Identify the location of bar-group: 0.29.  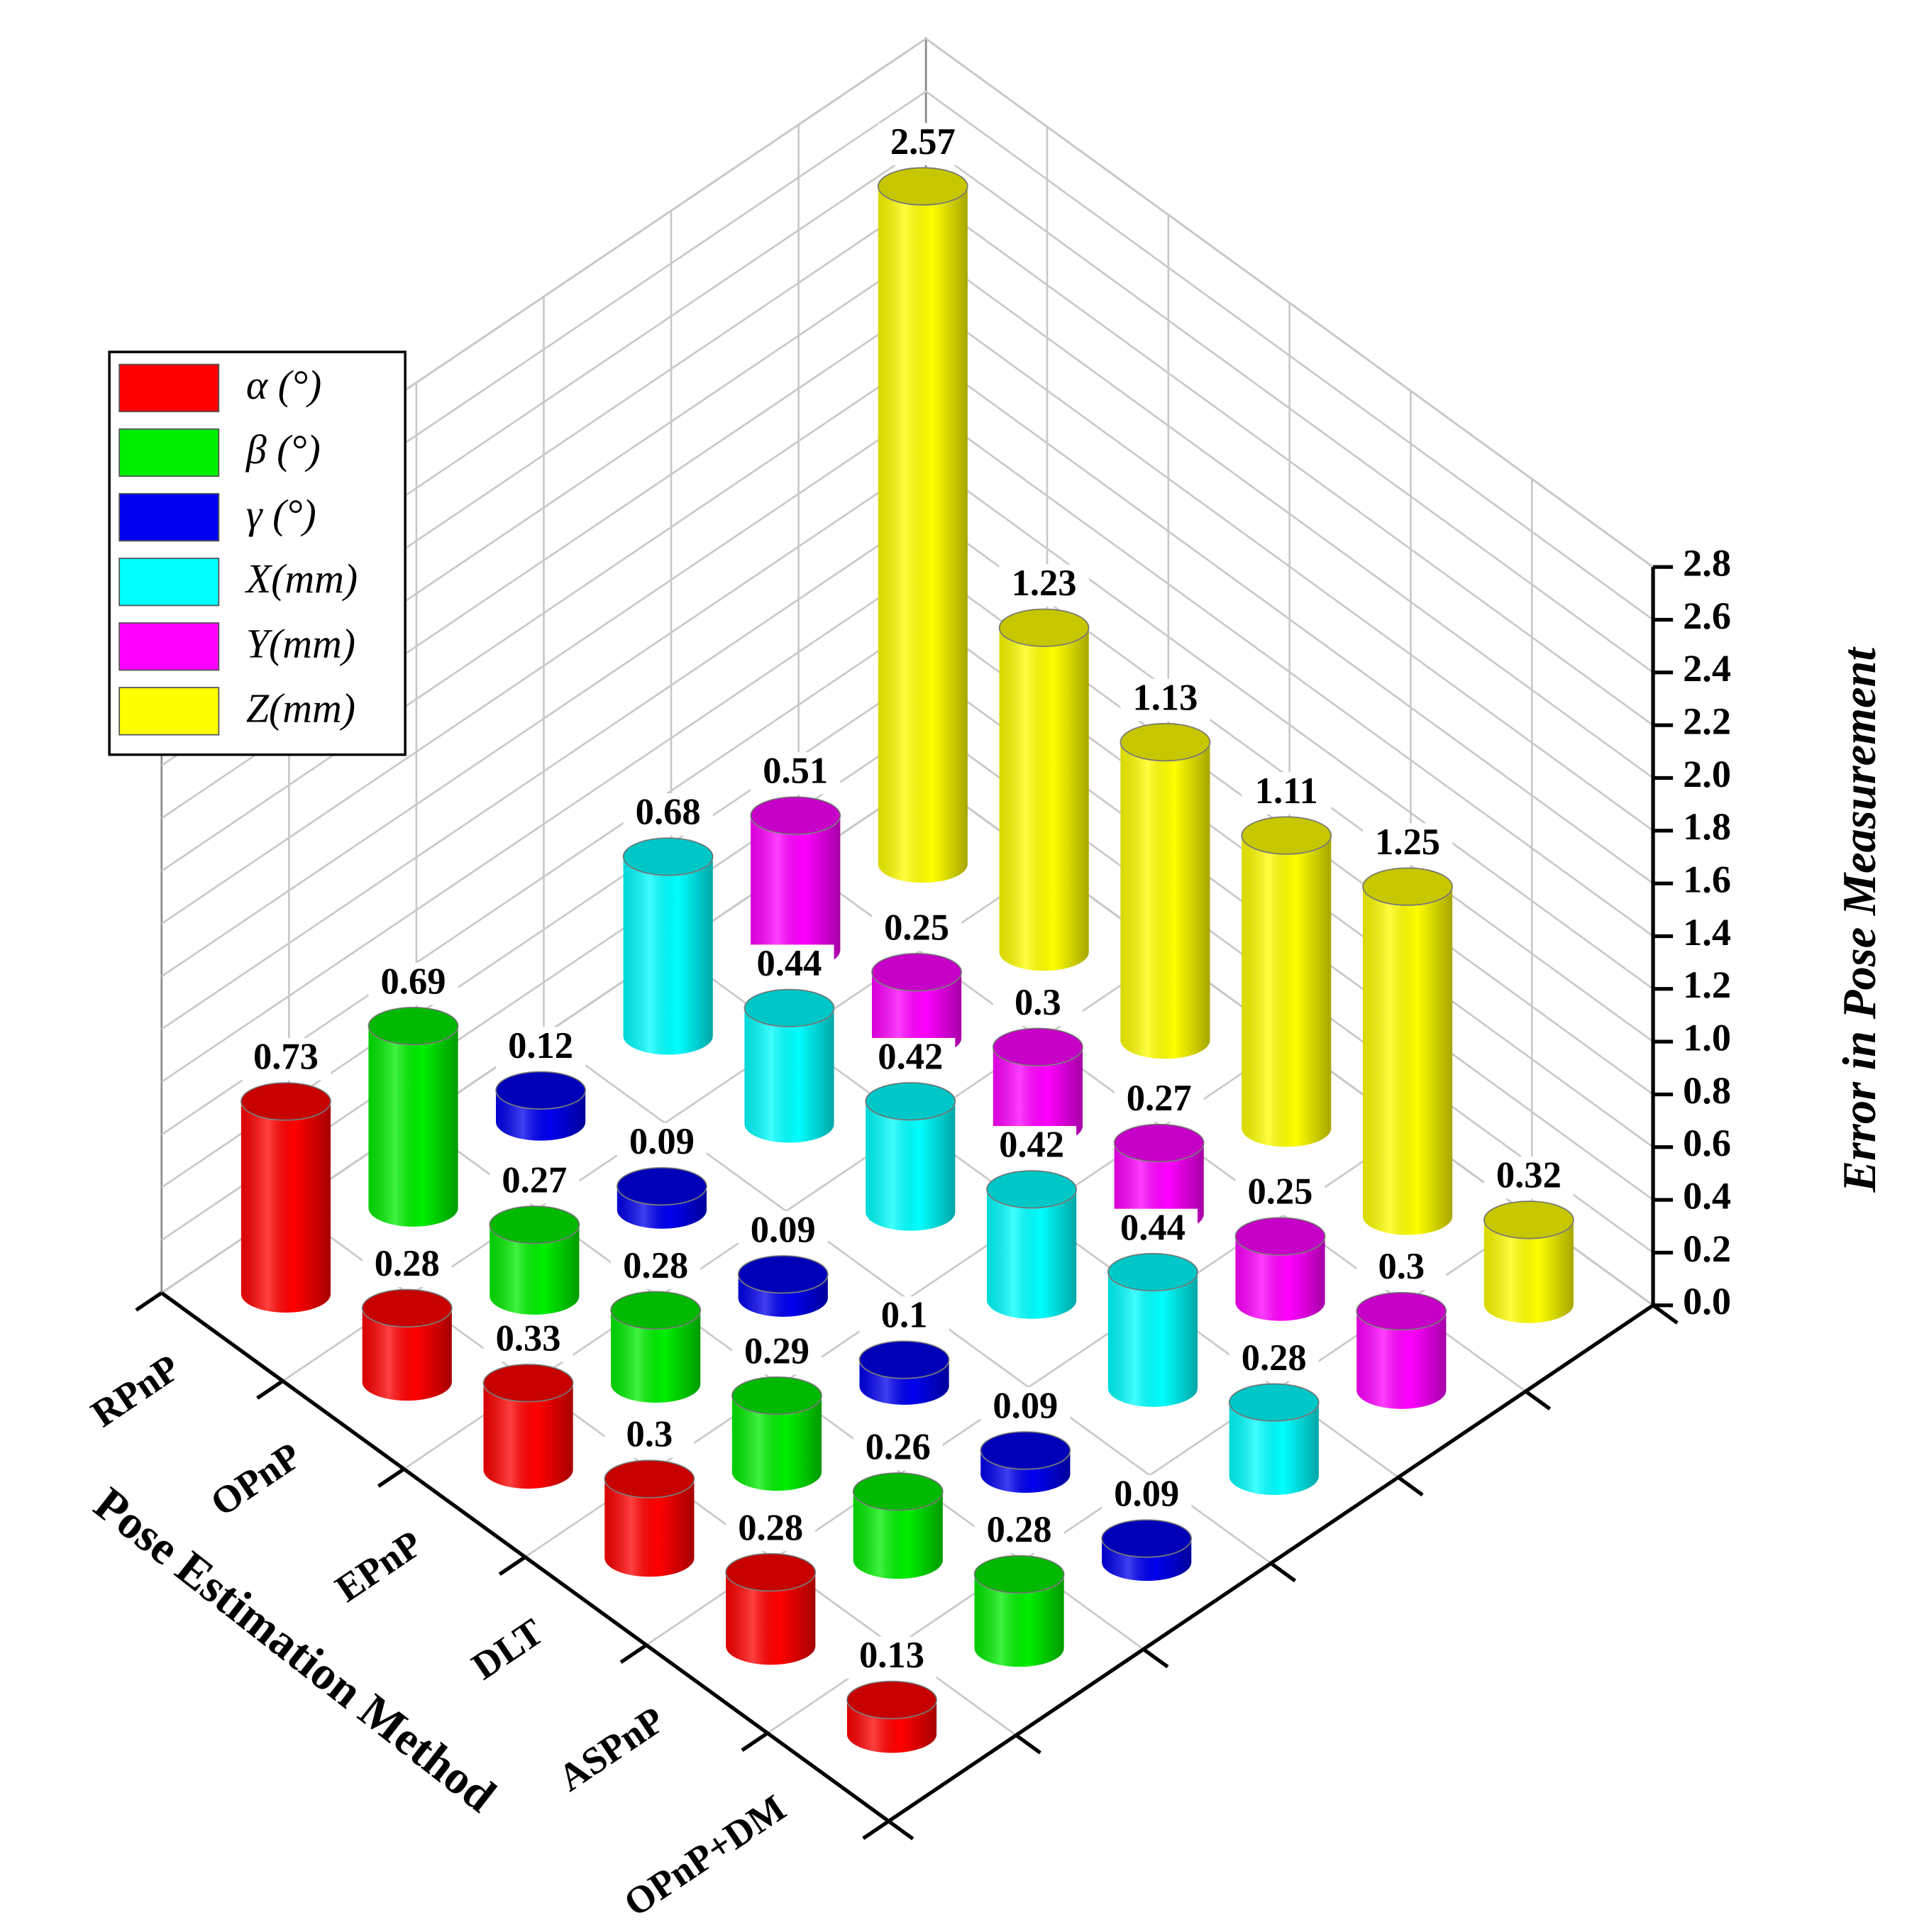
(777, 1410).